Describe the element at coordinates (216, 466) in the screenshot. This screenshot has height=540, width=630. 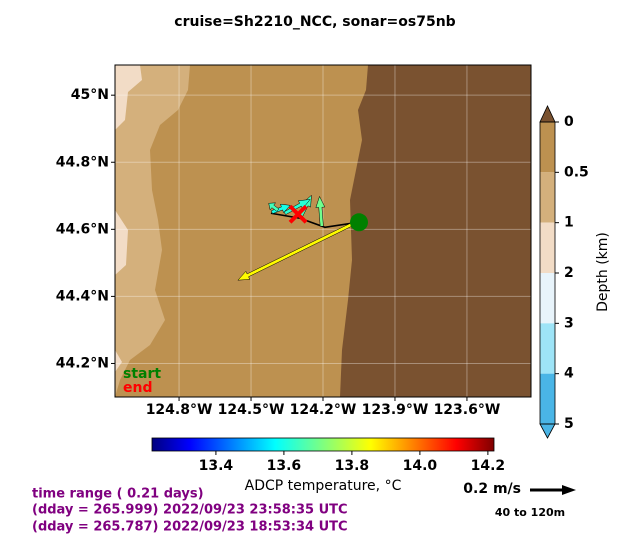
I see `temperature-tick-label: 13.4` at that location.